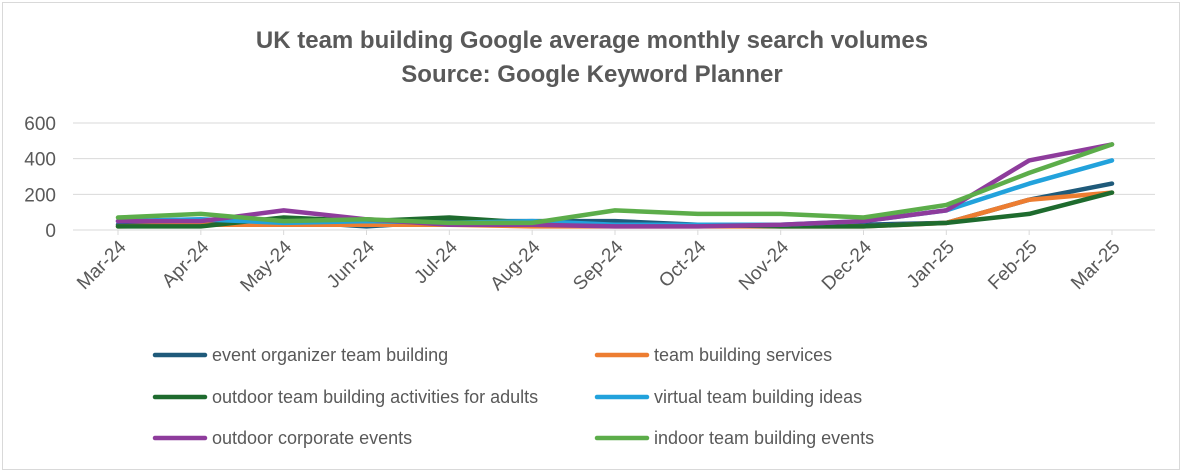 The image size is (1184, 474). I want to click on x-tick-label: Mar-25, so click(1095, 265).